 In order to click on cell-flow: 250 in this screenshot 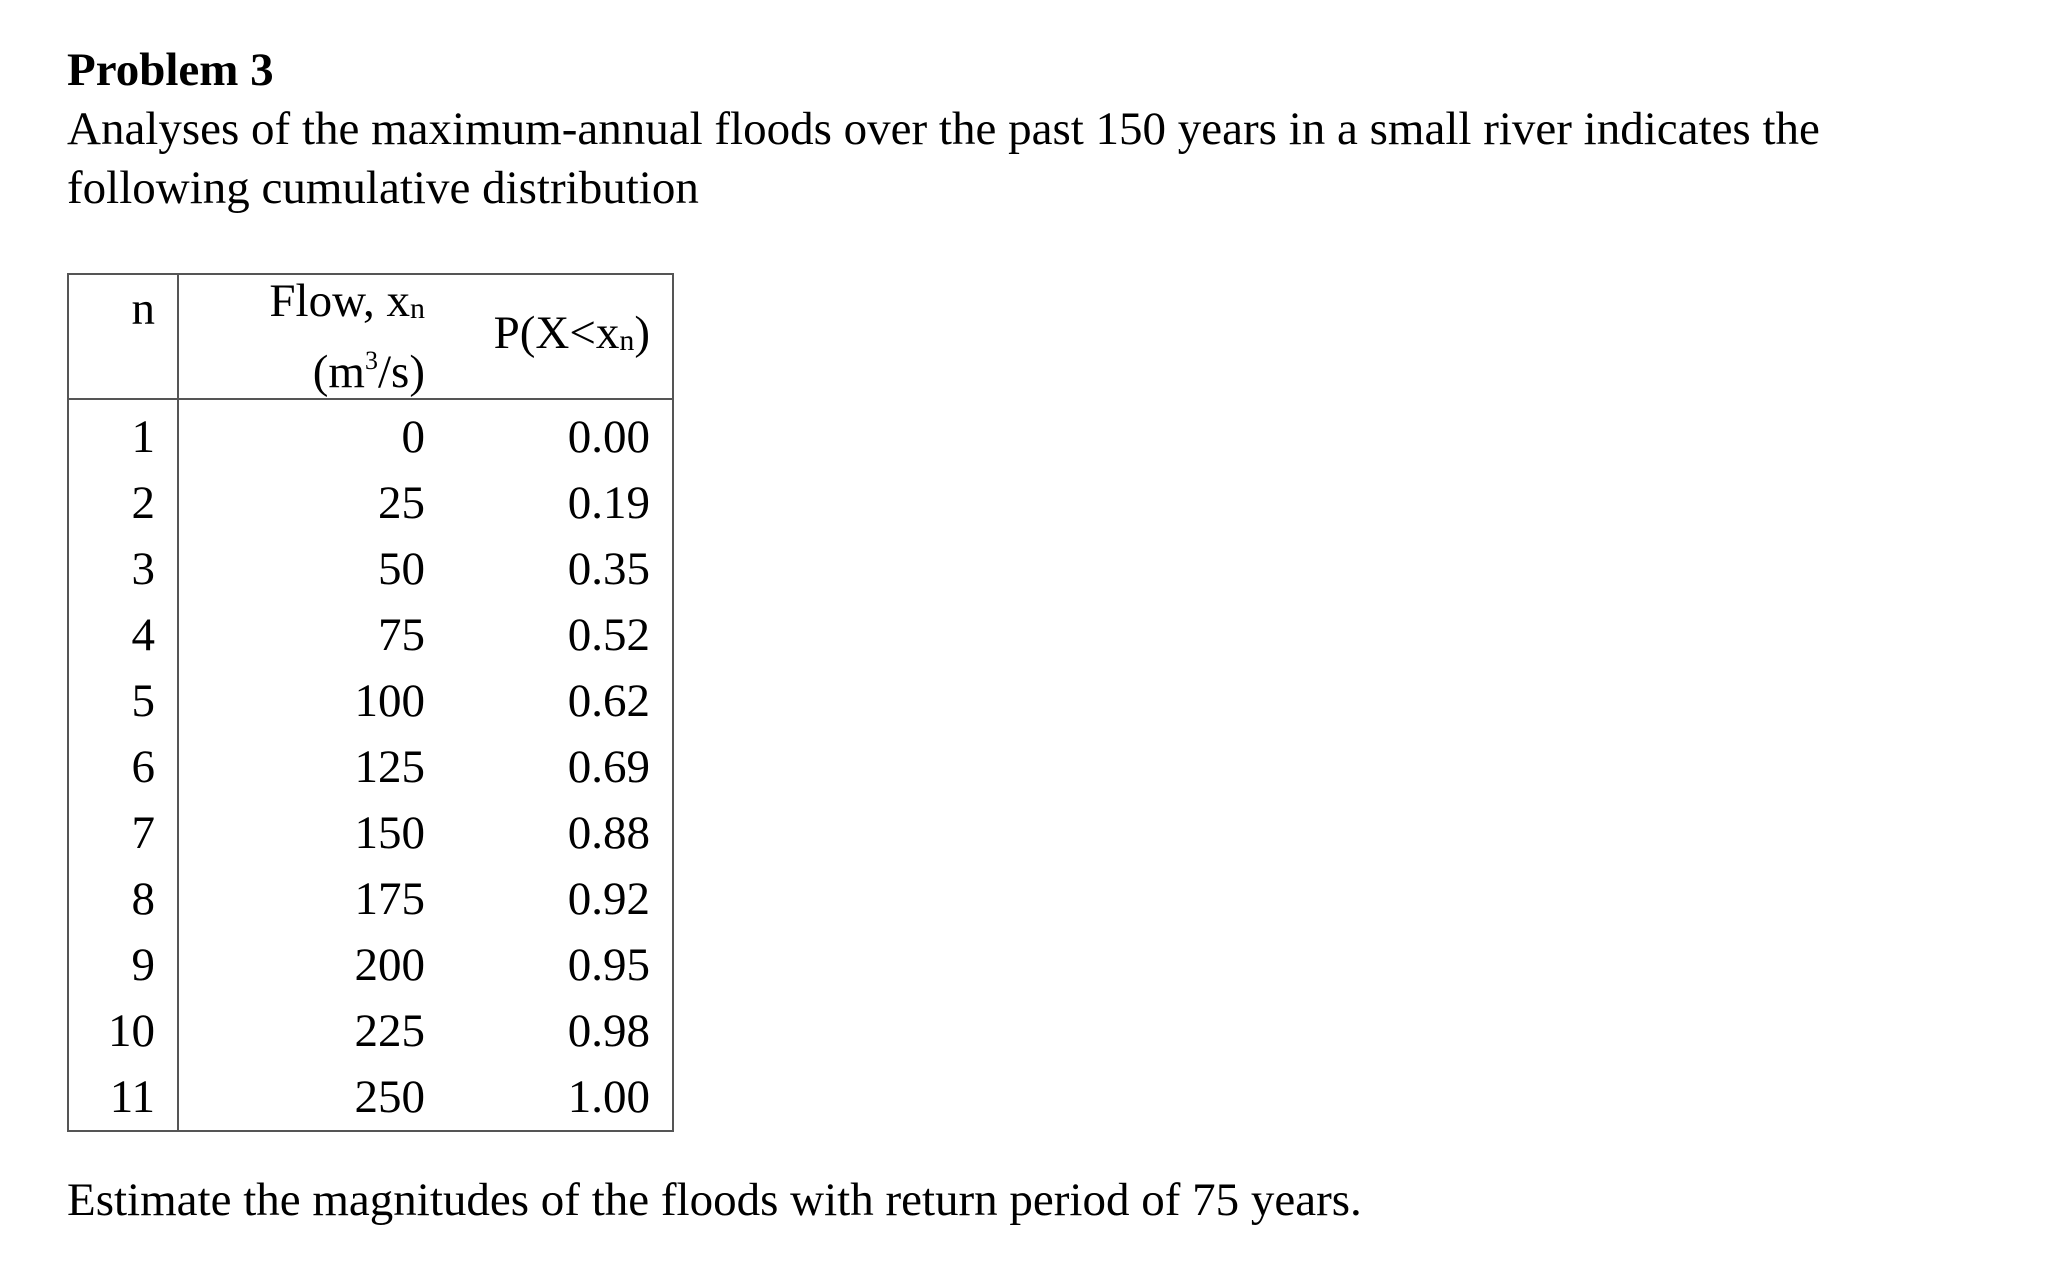, I will do `click(390, 1097)`.